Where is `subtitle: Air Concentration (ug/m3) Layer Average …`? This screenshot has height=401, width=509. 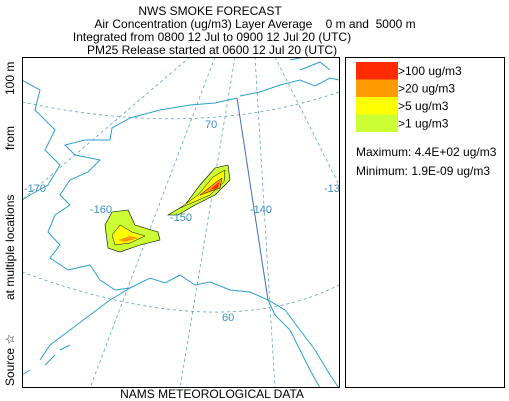
subtitle: Air Concentration (ug/m3) Layer Average … is located at coordinates (254, 24).